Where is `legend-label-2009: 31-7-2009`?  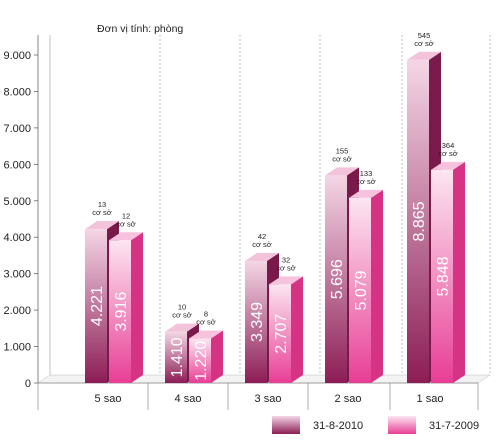 legend-label-2009: 31-7-2009 is located at coordinates (454, 426).